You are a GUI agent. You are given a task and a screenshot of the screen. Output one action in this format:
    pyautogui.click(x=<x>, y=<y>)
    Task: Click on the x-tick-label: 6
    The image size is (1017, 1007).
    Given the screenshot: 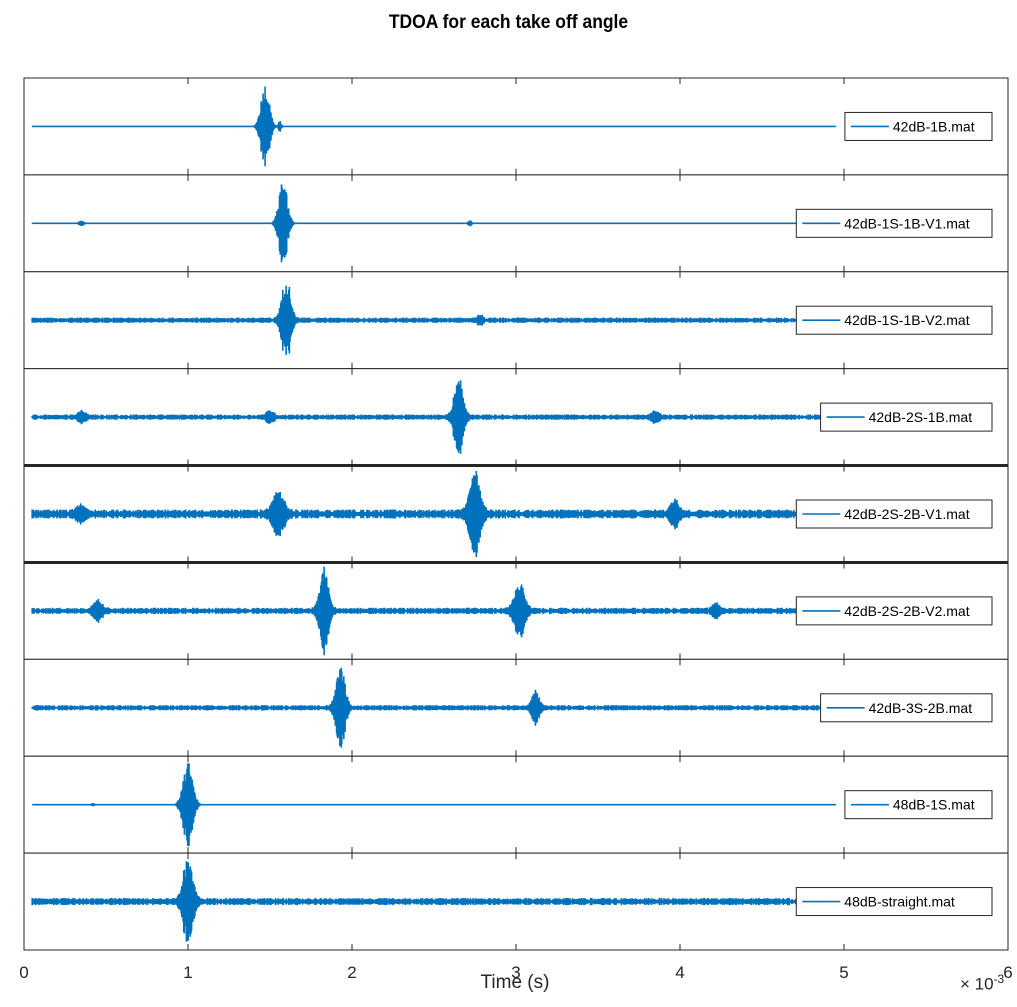 What is the action you would take?
    pyautogui.click(x=1007, y=972)
    